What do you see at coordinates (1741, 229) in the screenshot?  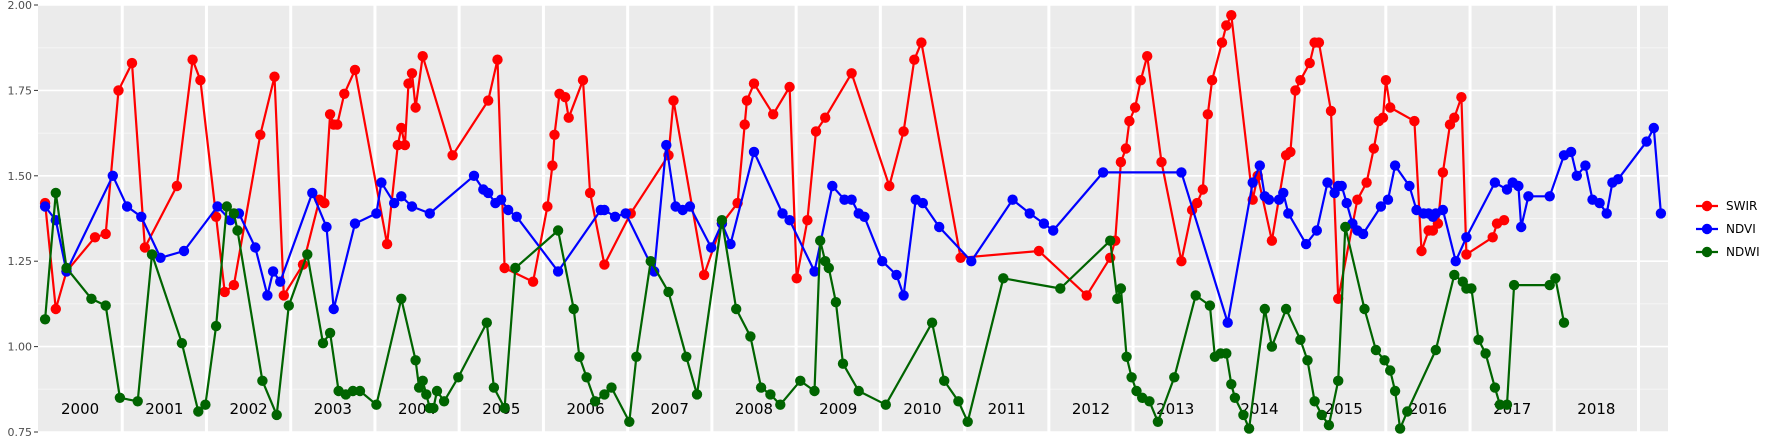 I see `legend-label: NDVI` at bounding box center [1741, 229].